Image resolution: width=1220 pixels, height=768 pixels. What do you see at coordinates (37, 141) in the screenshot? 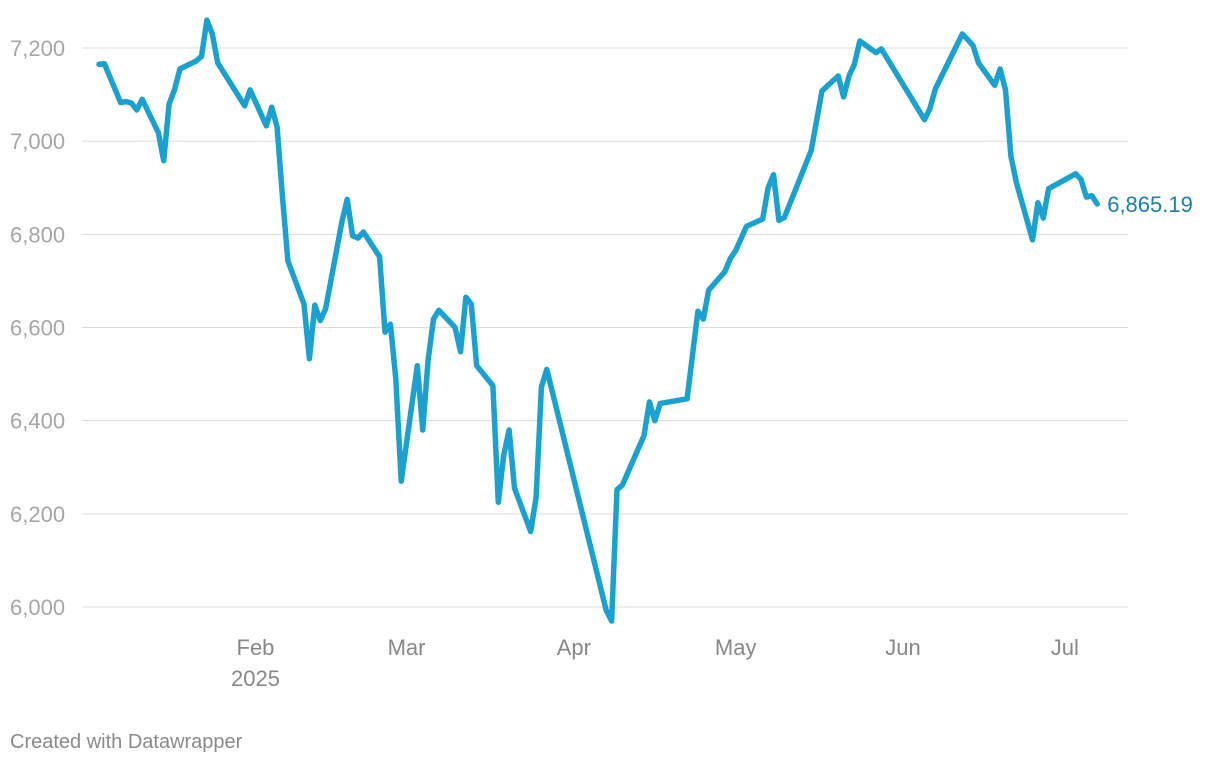
I see `y-tick-label: 7,000` at bounding box center [37, 141].